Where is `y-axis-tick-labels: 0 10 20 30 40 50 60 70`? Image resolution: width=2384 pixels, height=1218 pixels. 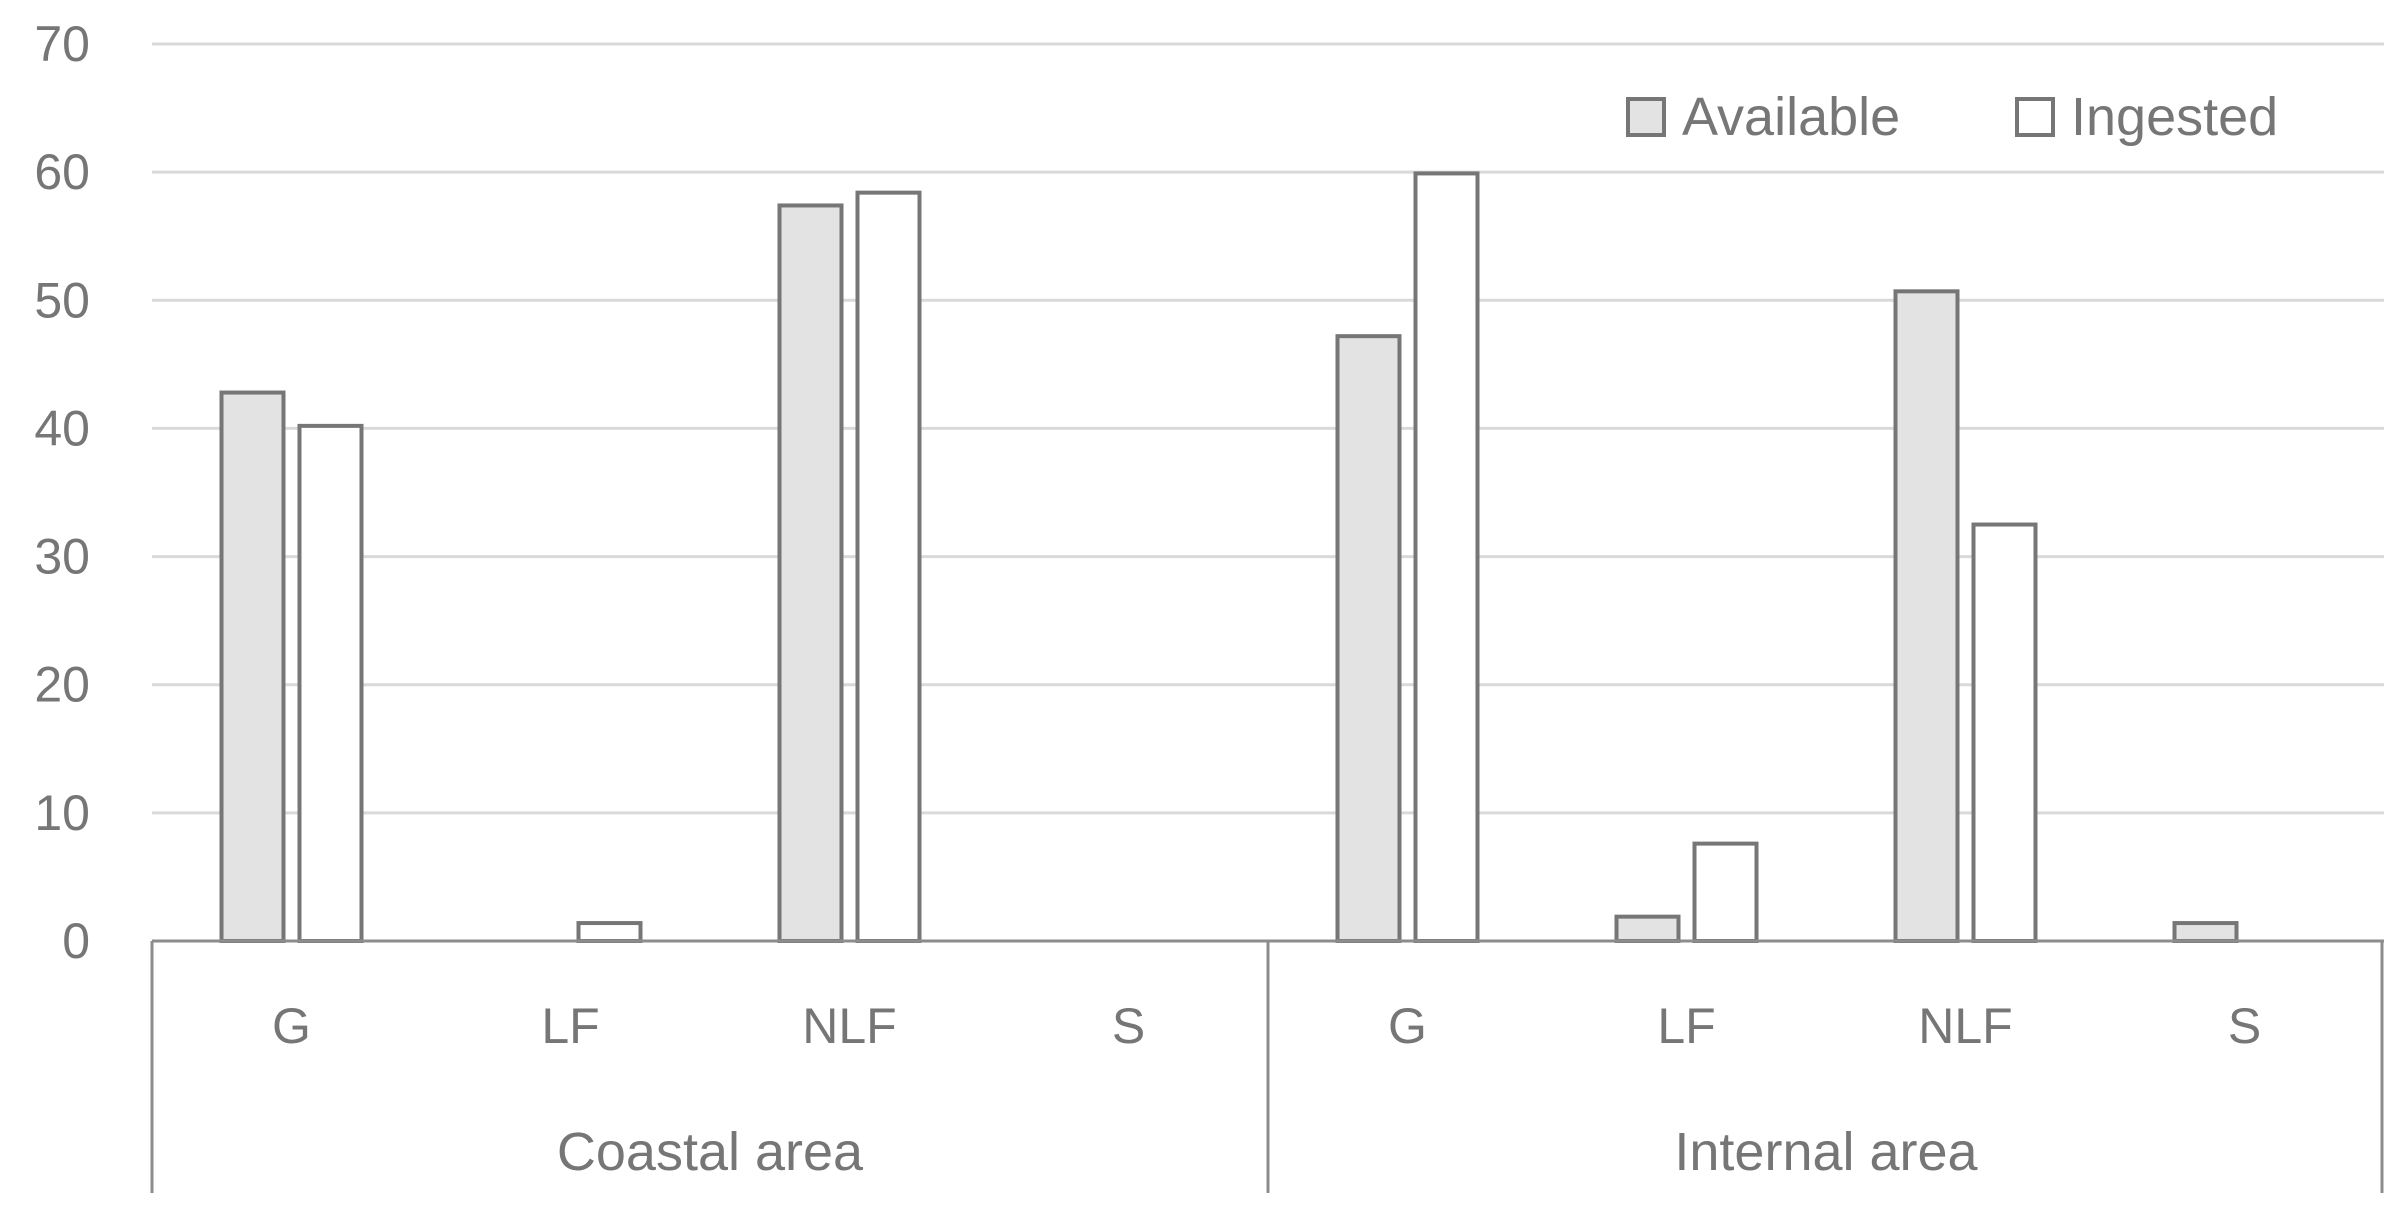
y-axis-tick-labels: 0 10 20 30 40 50 60 70 is located at coordinates (62, 492).